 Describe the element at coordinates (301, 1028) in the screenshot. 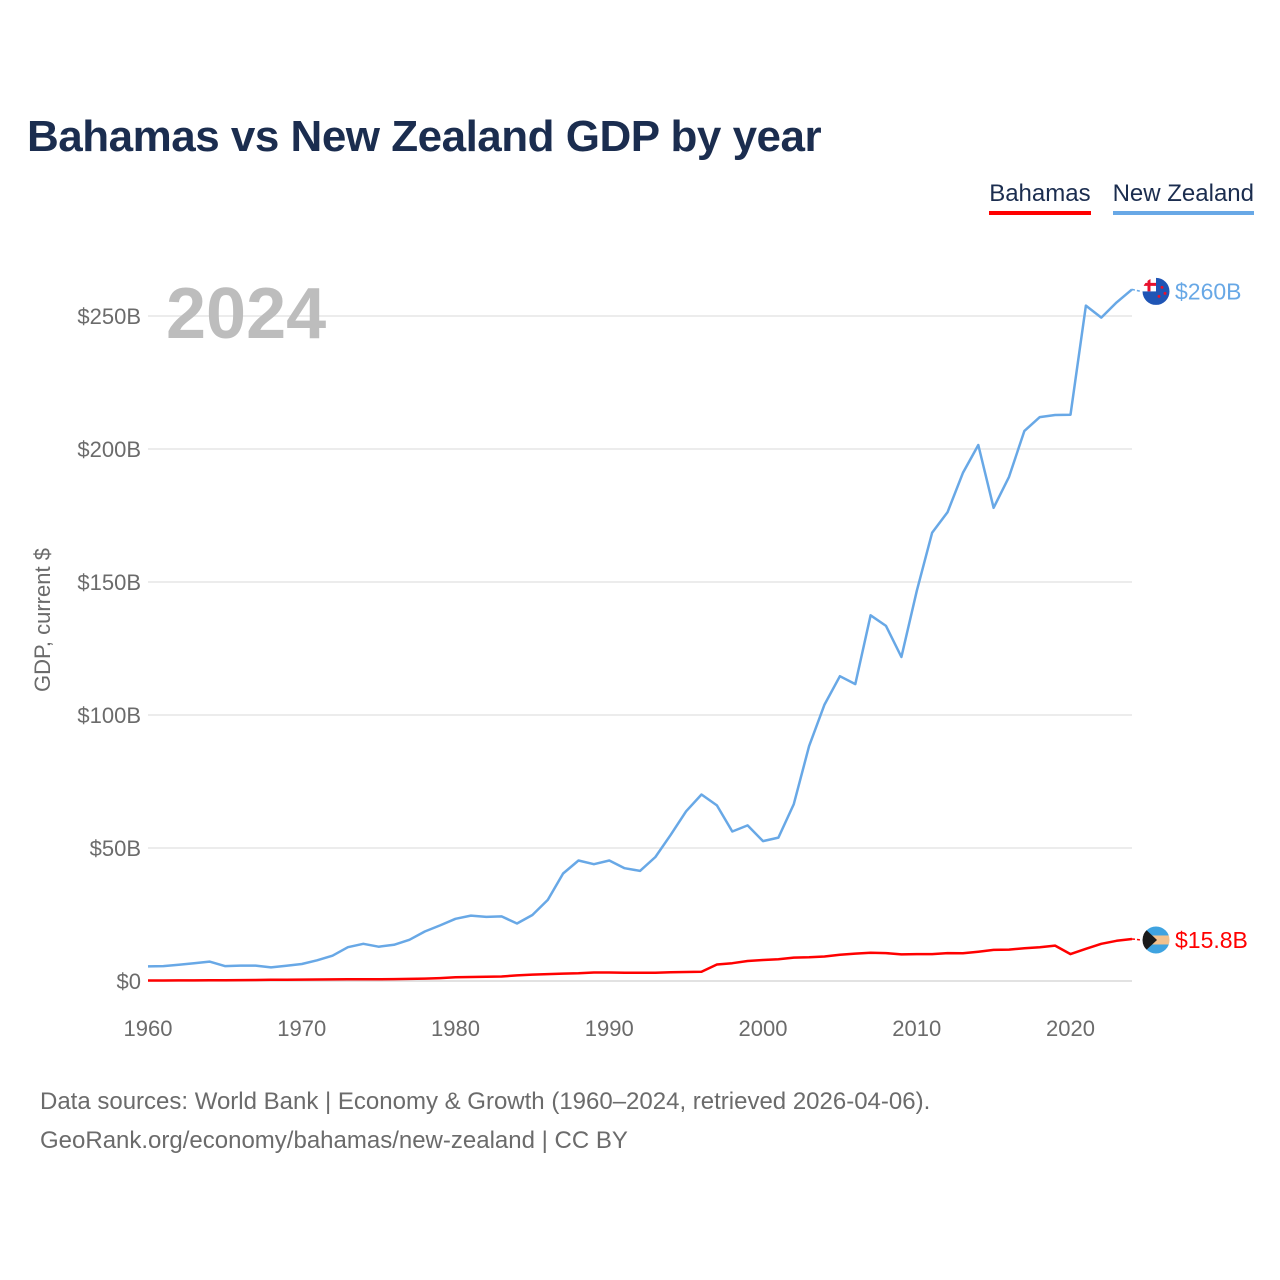

I see `x-tick-label: 1970` at that location.